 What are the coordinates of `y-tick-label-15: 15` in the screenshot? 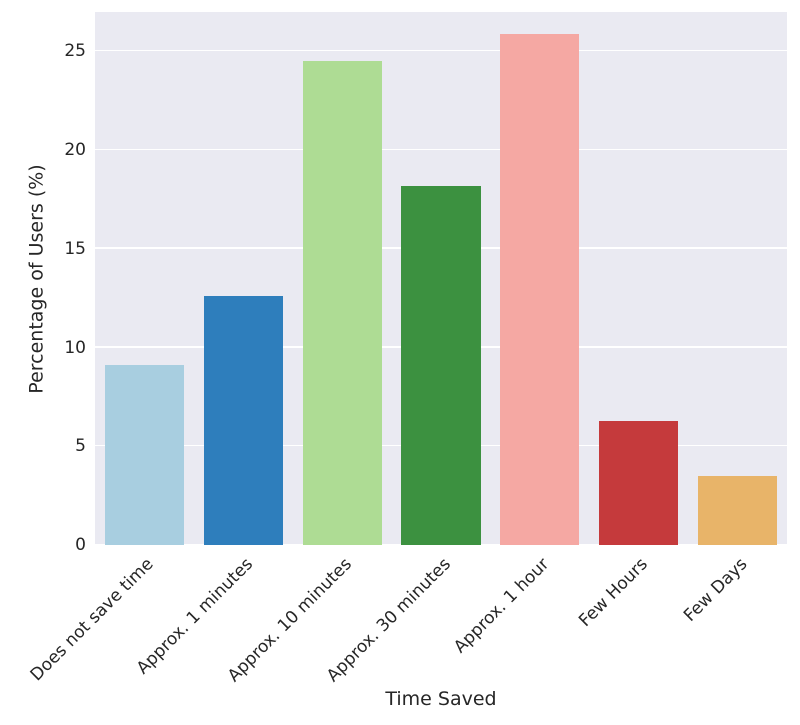 It's located at (75, 248).